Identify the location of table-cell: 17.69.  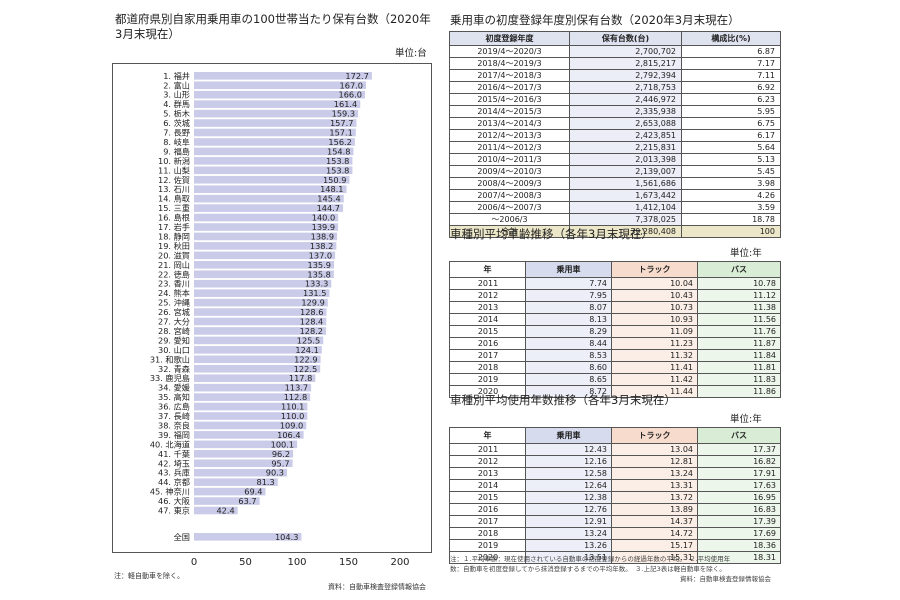
(739, 533).